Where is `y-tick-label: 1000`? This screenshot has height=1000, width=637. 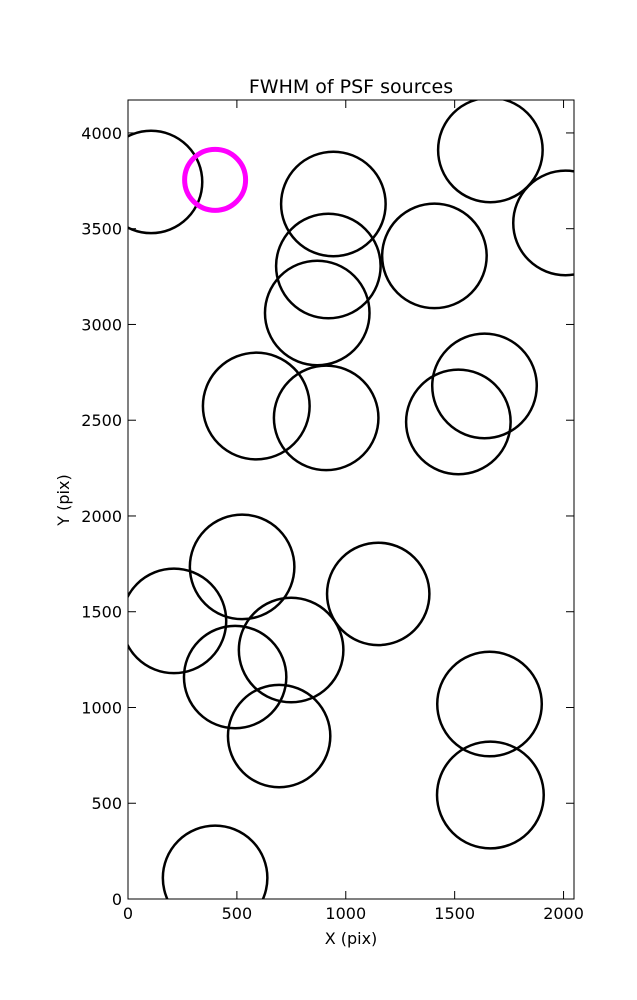
y-tick-label: 1000 is located at coordinates (101, 707).